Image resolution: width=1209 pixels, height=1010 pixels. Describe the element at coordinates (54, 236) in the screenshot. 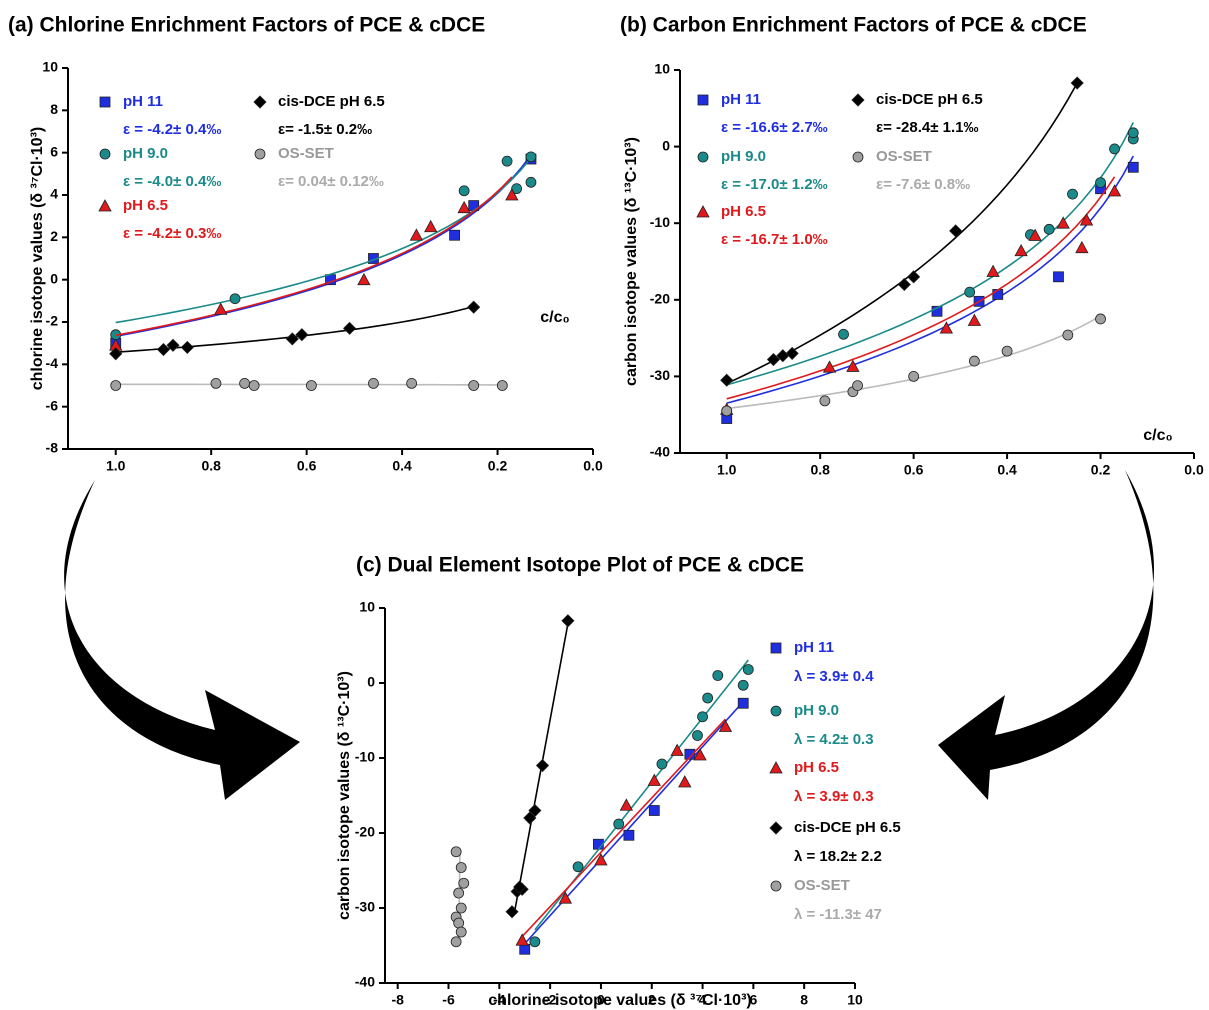

I see `y-tick-label: 2` at that location.